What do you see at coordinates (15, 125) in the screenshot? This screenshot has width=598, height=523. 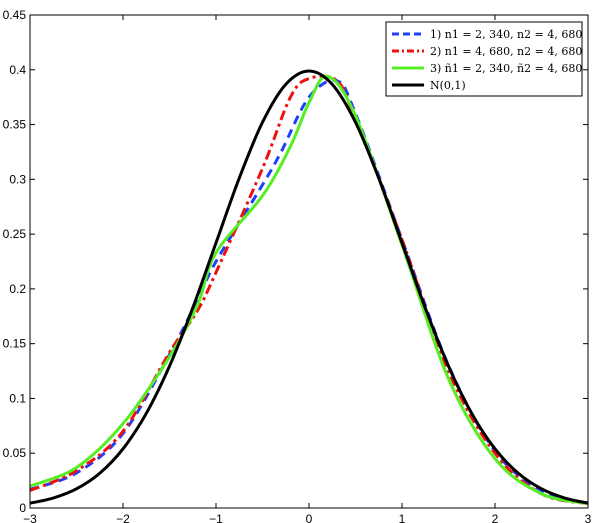 I see `y-tick-label: 0.35` at bounding box center [15, 125].